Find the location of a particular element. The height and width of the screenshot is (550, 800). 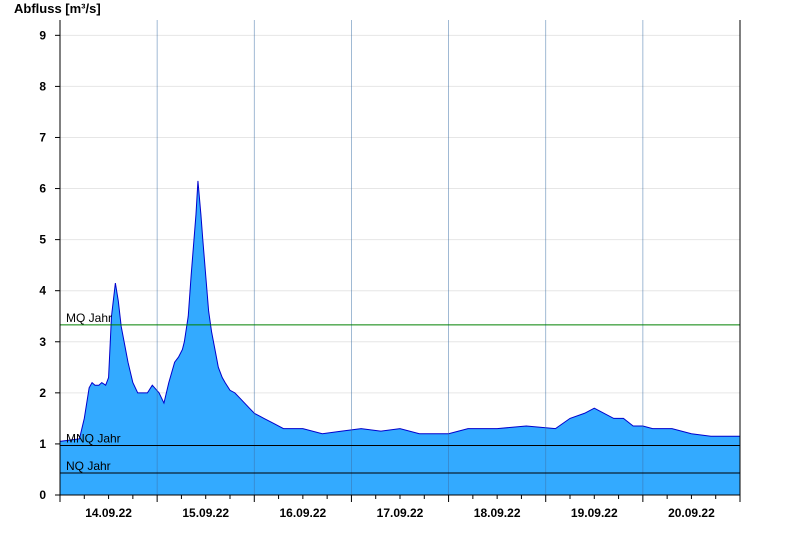

reference-label-1: MNQ Jahr is located at coordinates (93, 438).